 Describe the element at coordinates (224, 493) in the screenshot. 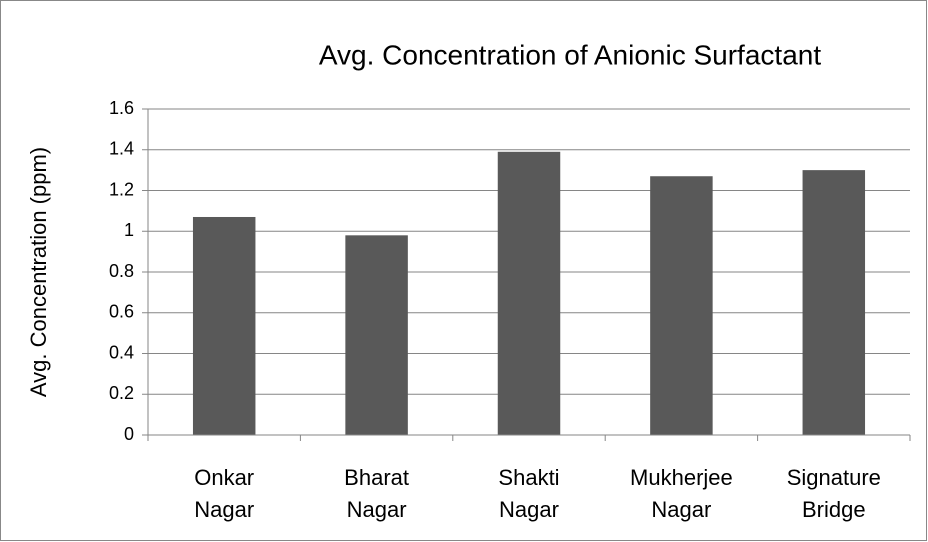

I see `x-tick-label: Onkar Nagar` at that location.